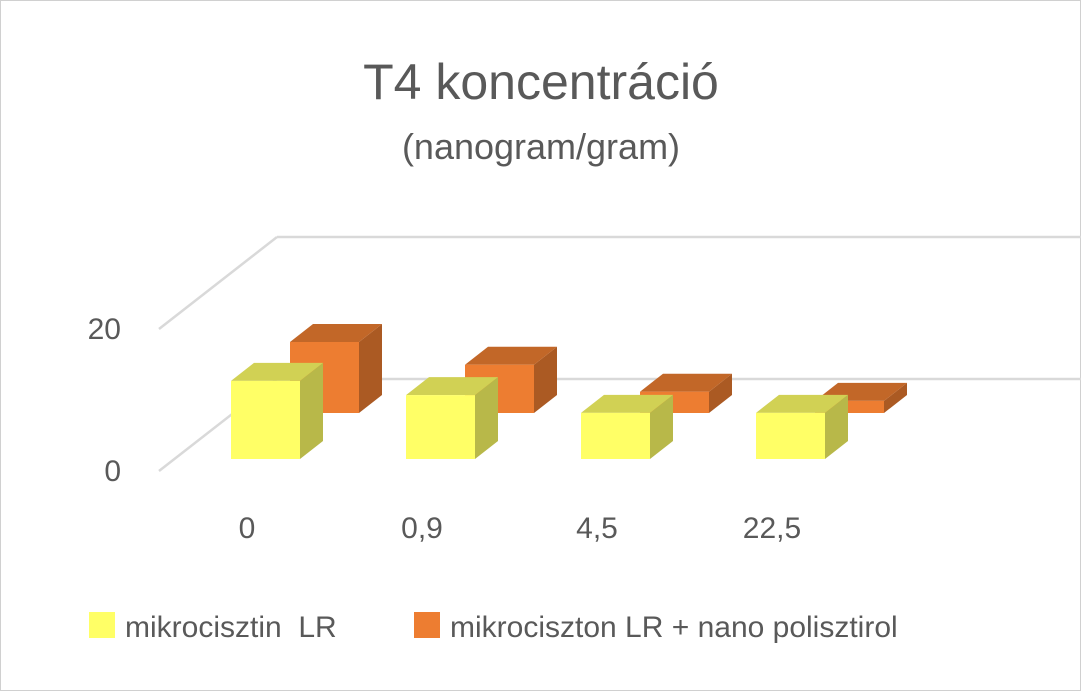 This screenshot has width=1081, height=692. What do you see at coordinates (597, 528) in the screenshot?
I see `x-tick-label: 4,5` at bounding box center [597, 528].